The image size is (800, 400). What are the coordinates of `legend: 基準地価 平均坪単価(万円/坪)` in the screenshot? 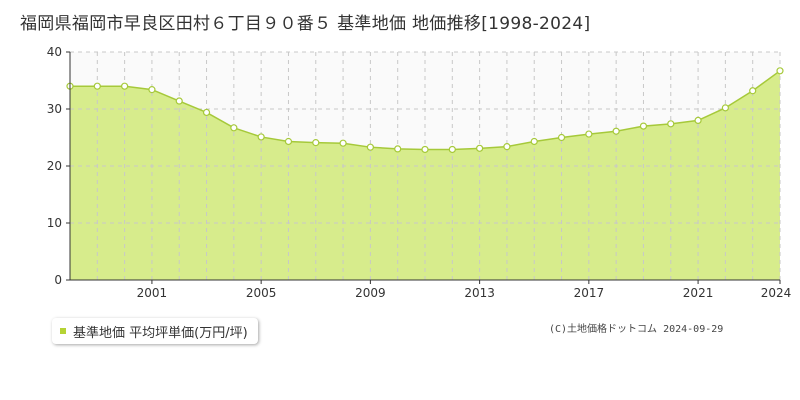 It's located at (155, 331).